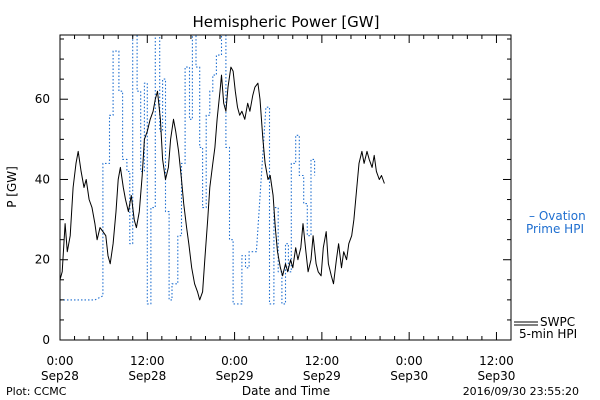  Describe the element at coordinates (42, 99) in the screenshot. I see `y-tick-label: 60` at that location.